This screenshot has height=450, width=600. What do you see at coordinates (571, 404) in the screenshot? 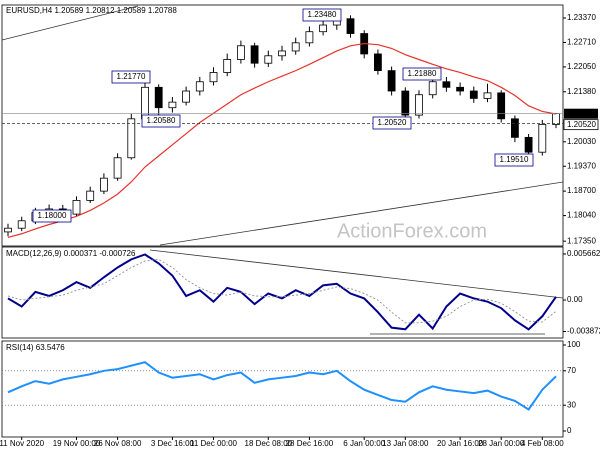
I see `y-tick-label: 30` at bounding box center [571, 404].